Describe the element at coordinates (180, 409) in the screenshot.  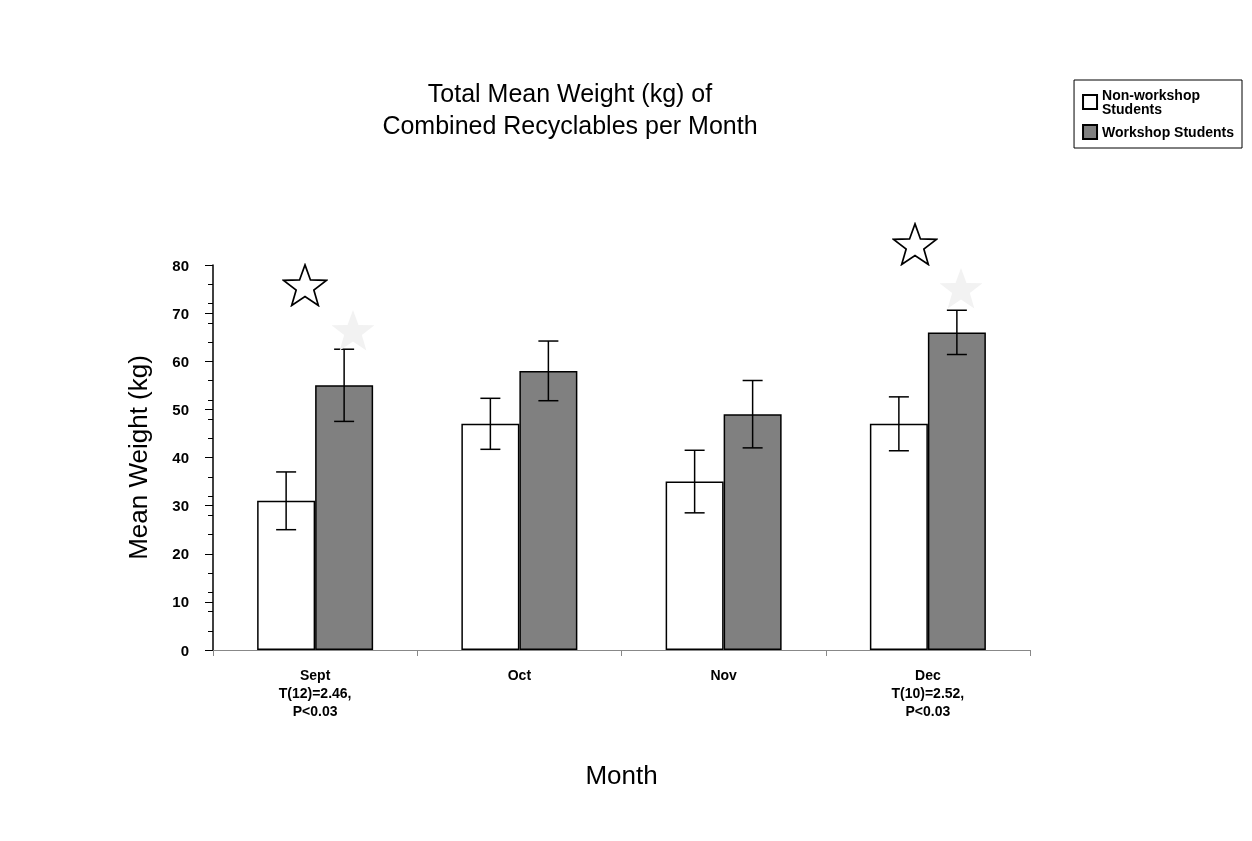
I see `y-tick-label: 50` at that location.